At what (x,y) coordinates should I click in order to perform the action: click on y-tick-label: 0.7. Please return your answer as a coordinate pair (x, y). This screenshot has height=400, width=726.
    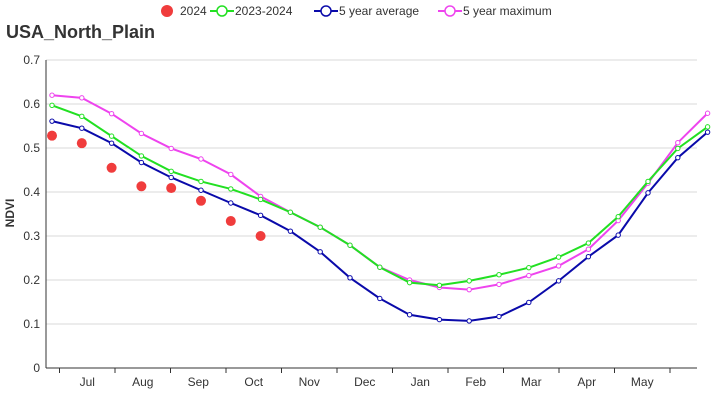
    Looking at the image, I should click on (31, 60).